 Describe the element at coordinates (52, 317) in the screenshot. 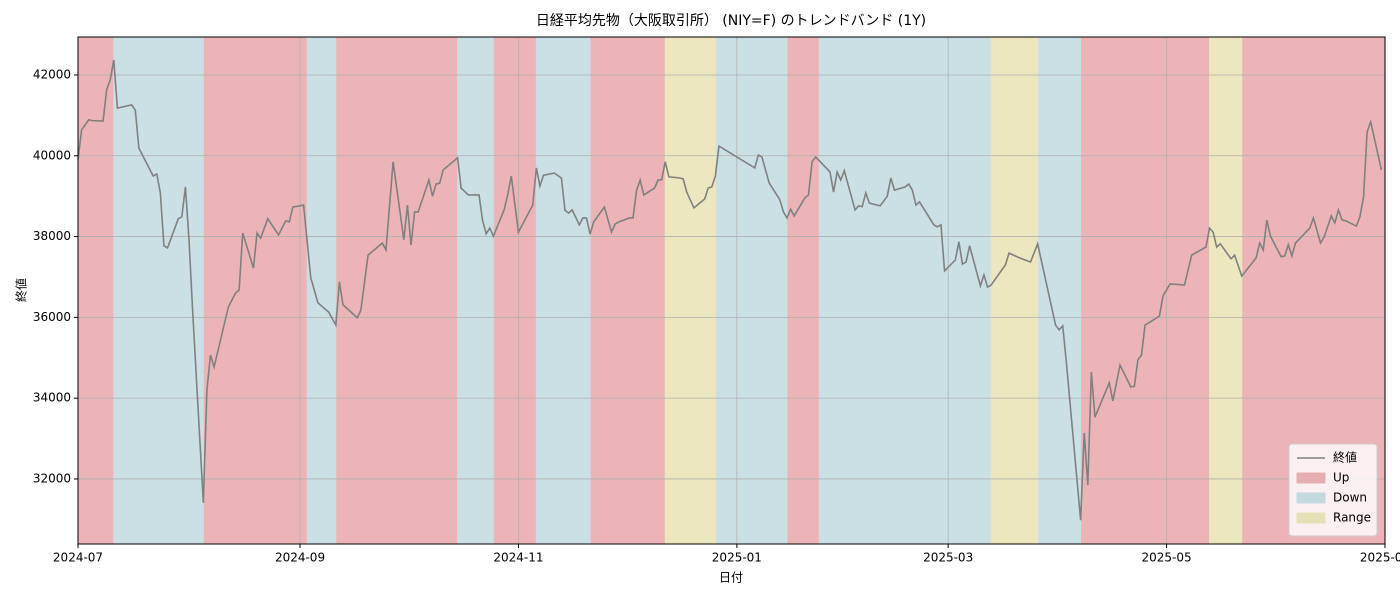

I see `y-tick-label: 36000` at that location.